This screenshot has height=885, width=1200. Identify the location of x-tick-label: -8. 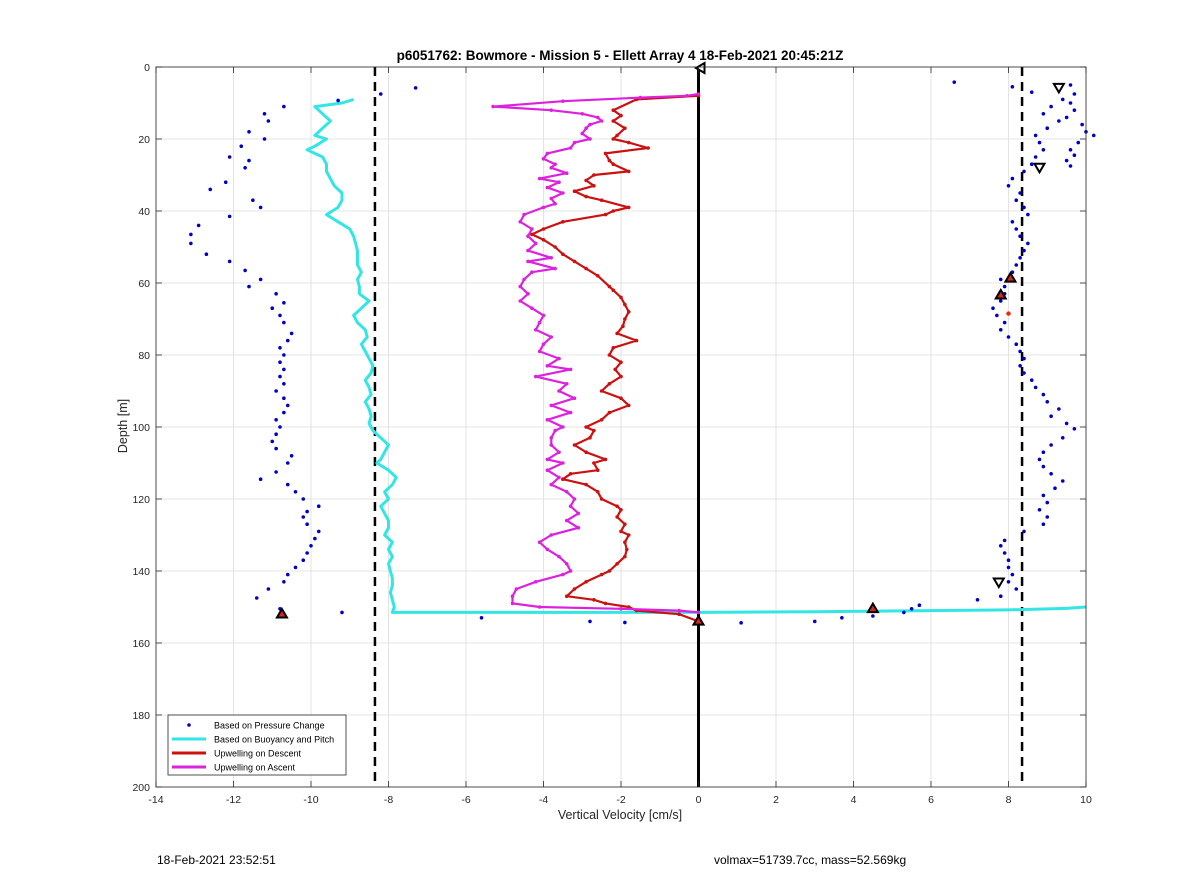
(388, 800).